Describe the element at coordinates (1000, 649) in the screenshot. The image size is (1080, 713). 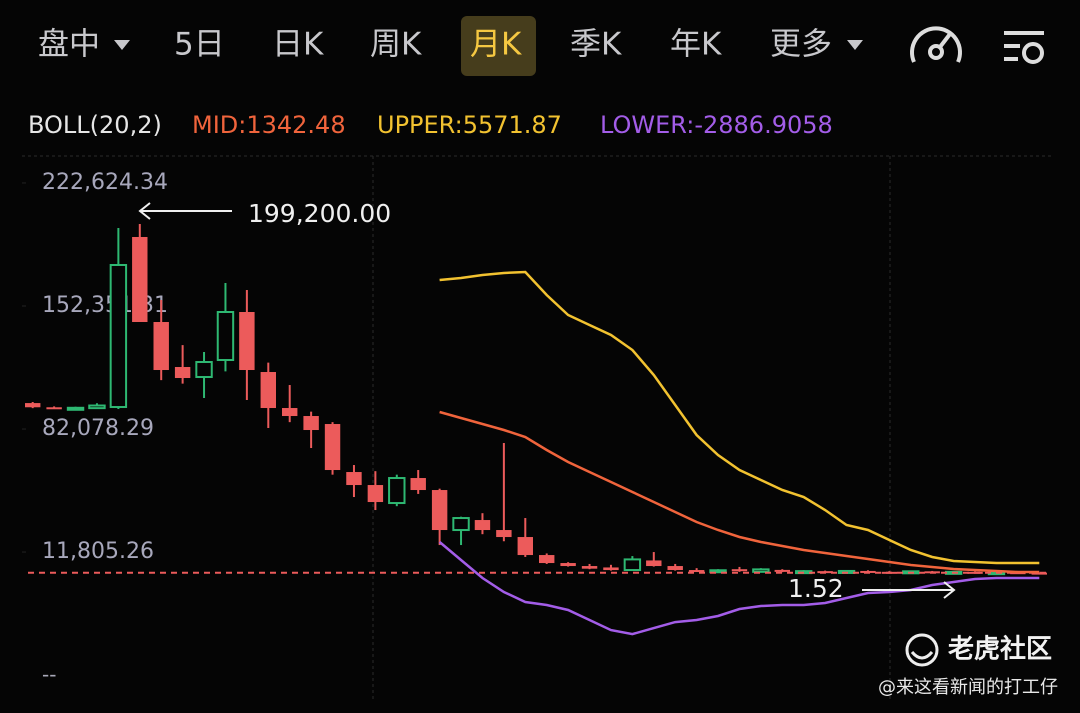
I see `watermark-brand: 老虎社区` at that location.